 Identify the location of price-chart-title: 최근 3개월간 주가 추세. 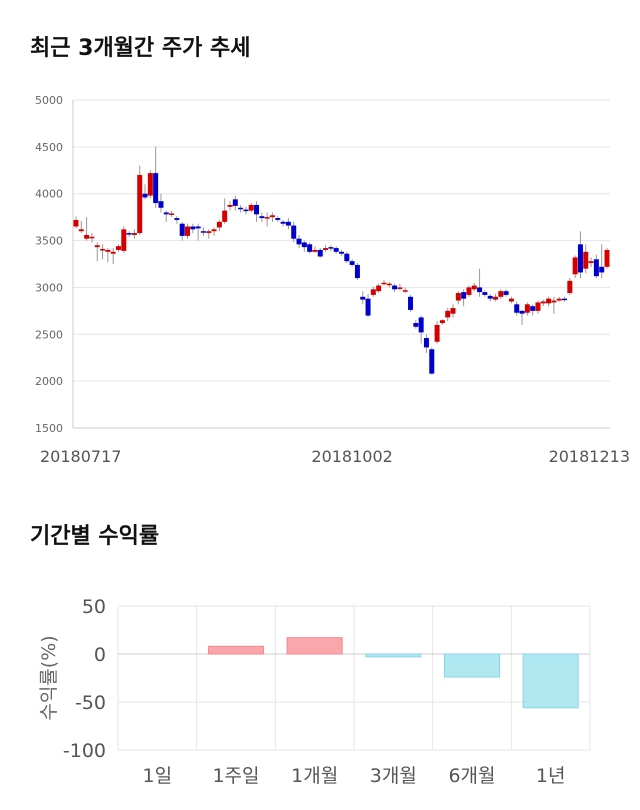
(140, 48).